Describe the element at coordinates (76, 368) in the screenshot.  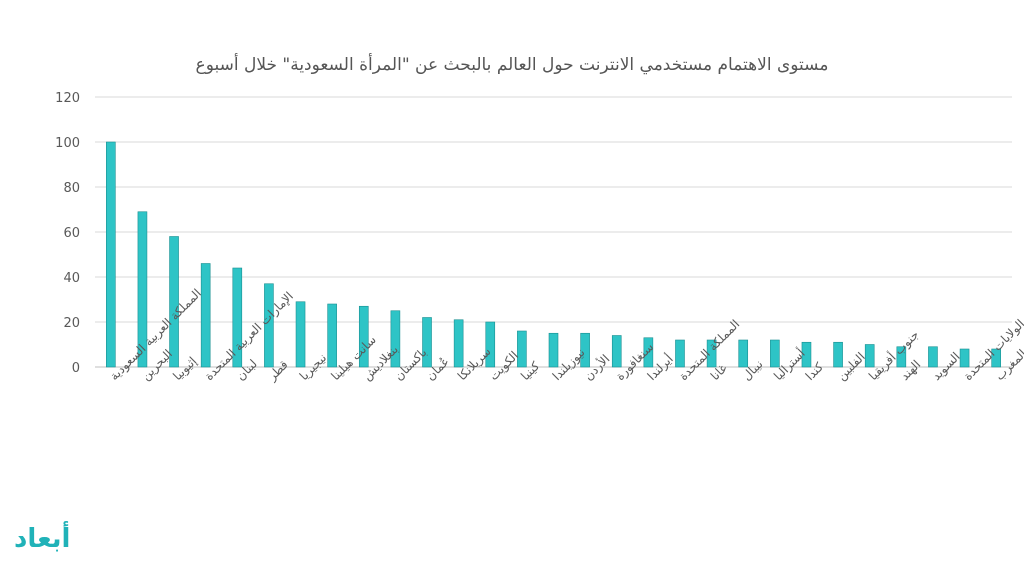
I see `y-tick-label: 0` at that location.